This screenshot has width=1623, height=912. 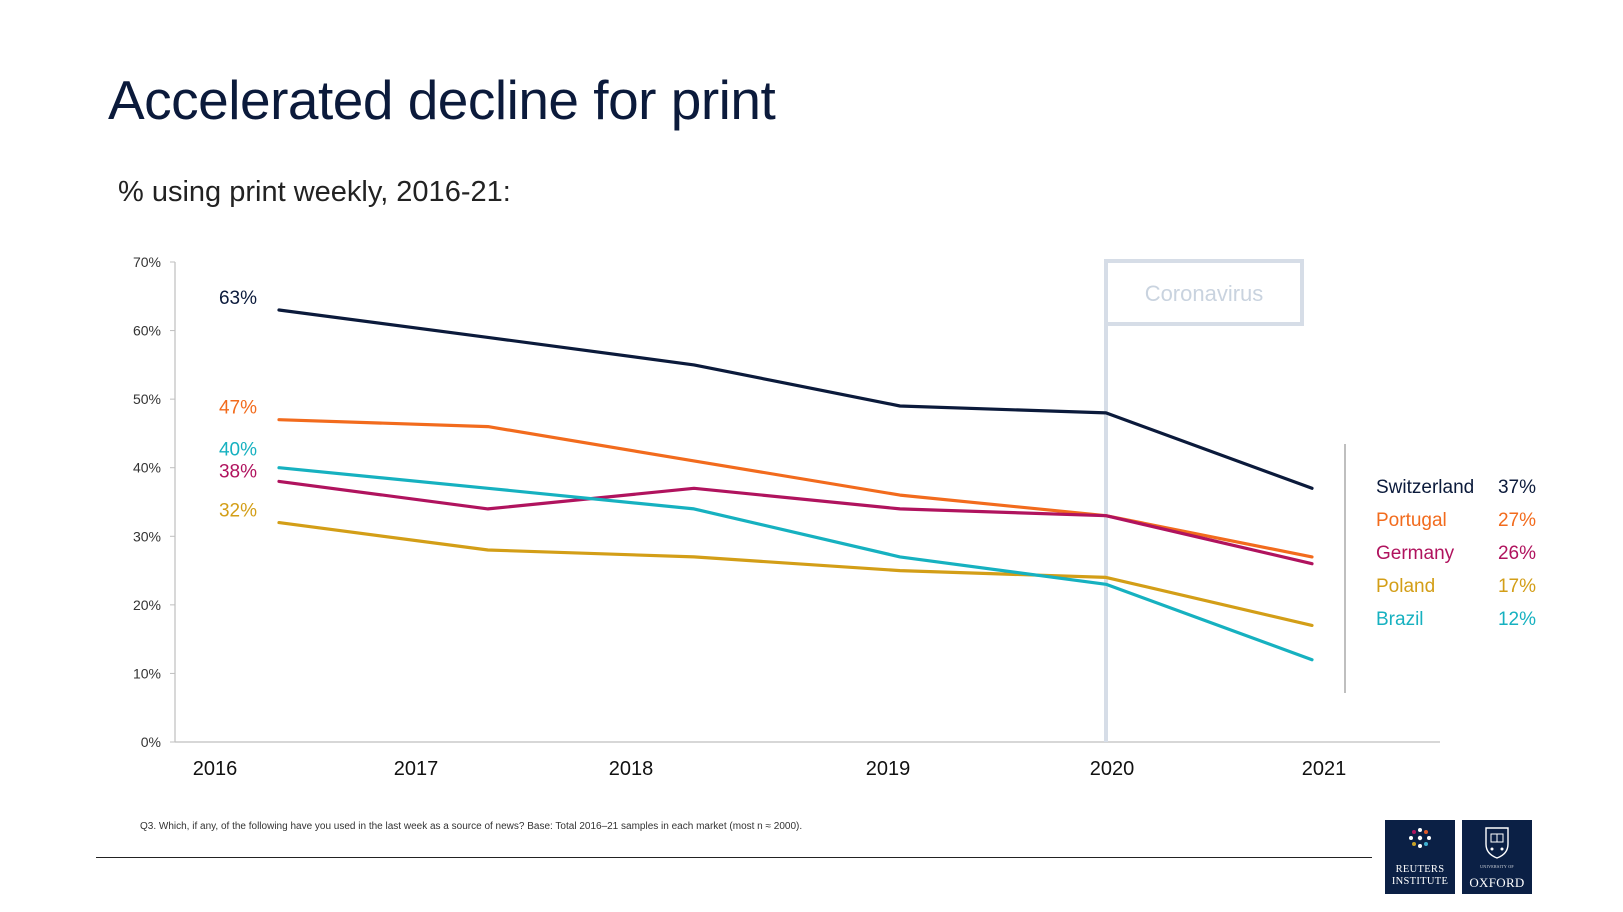 What do you see at coordinates (795, 399) in the screenshot?
I see `series-line-switzerland` at bounding box center [795, 399].